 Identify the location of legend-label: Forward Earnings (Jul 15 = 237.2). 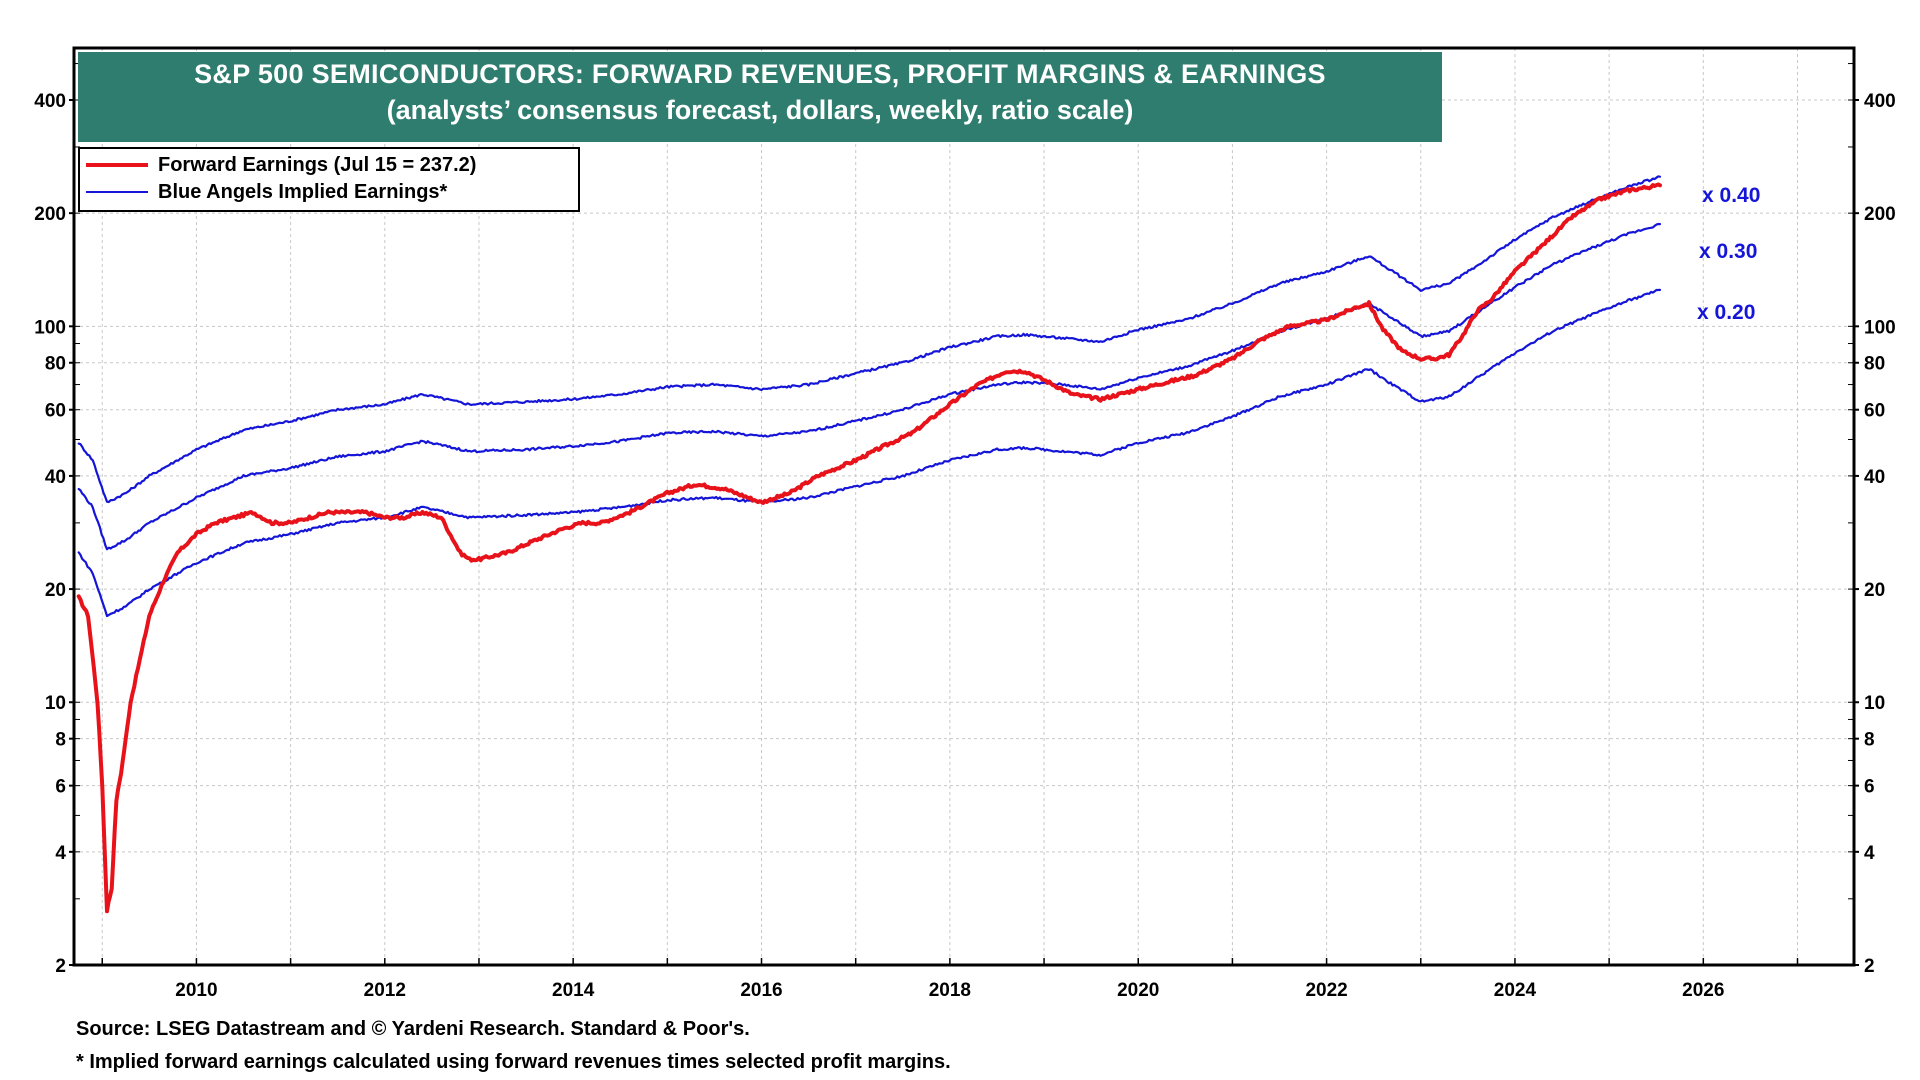
(317, 164).